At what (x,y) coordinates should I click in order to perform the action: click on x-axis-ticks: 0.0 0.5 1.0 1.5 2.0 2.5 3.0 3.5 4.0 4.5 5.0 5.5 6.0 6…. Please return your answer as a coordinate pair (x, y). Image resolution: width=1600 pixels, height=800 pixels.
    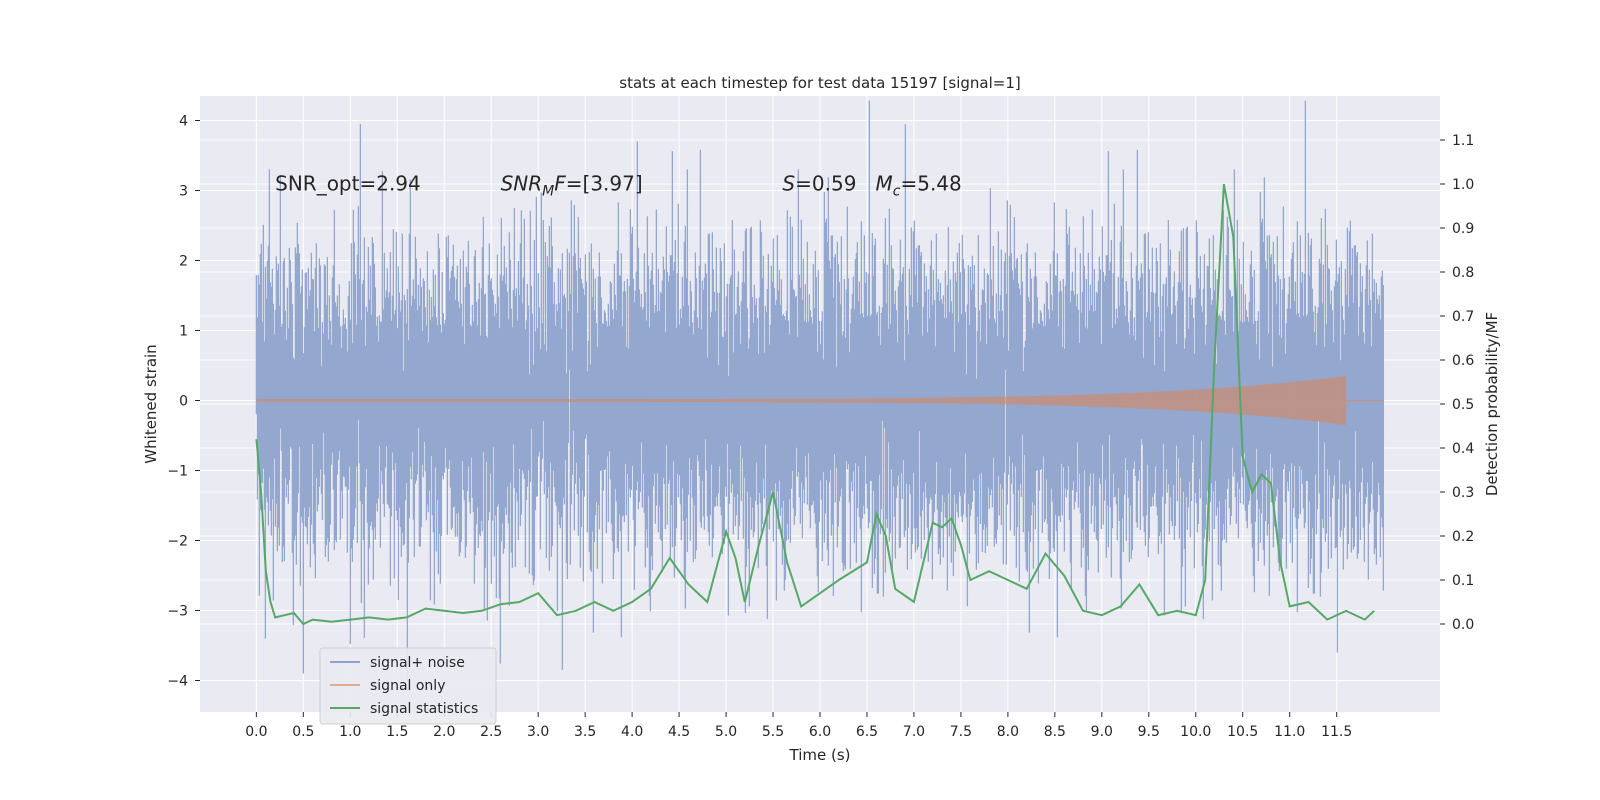
    Looking at the image, I should click on (798, 726).